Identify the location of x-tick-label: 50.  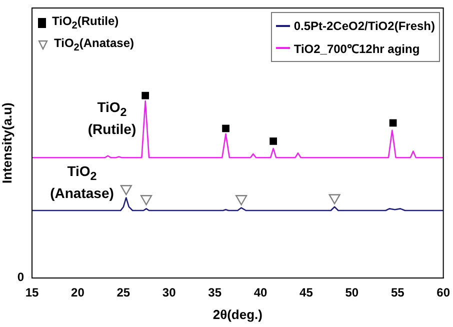
(352, 293).